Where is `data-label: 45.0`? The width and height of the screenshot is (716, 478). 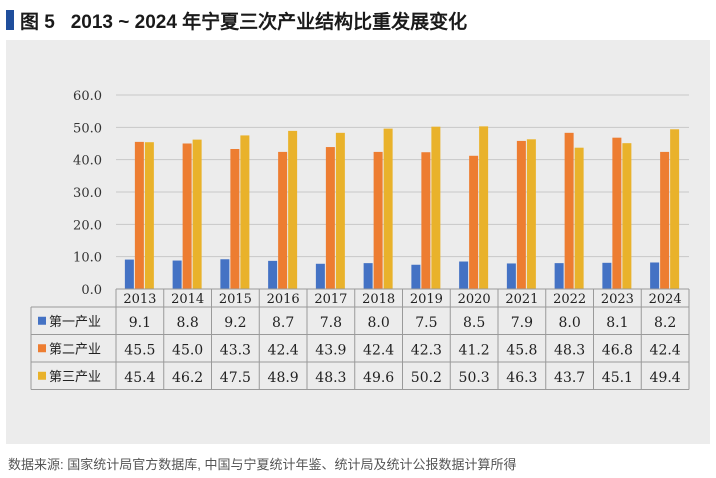 data-label: 45.0 is located at coordinates (187, 350).